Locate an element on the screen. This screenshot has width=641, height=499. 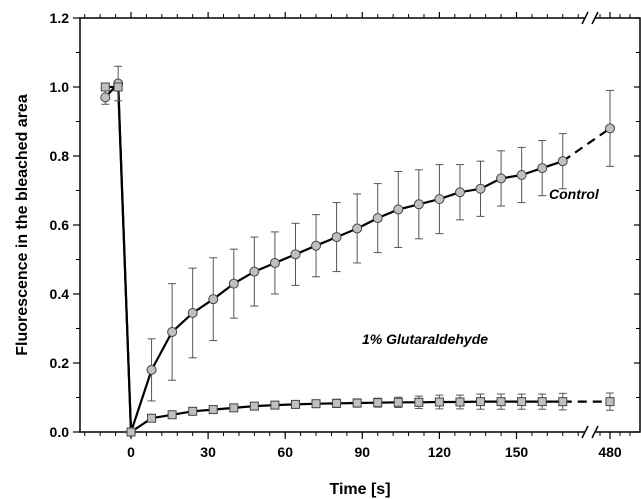
control-annotation: Control is located at coordinates (574, 194).